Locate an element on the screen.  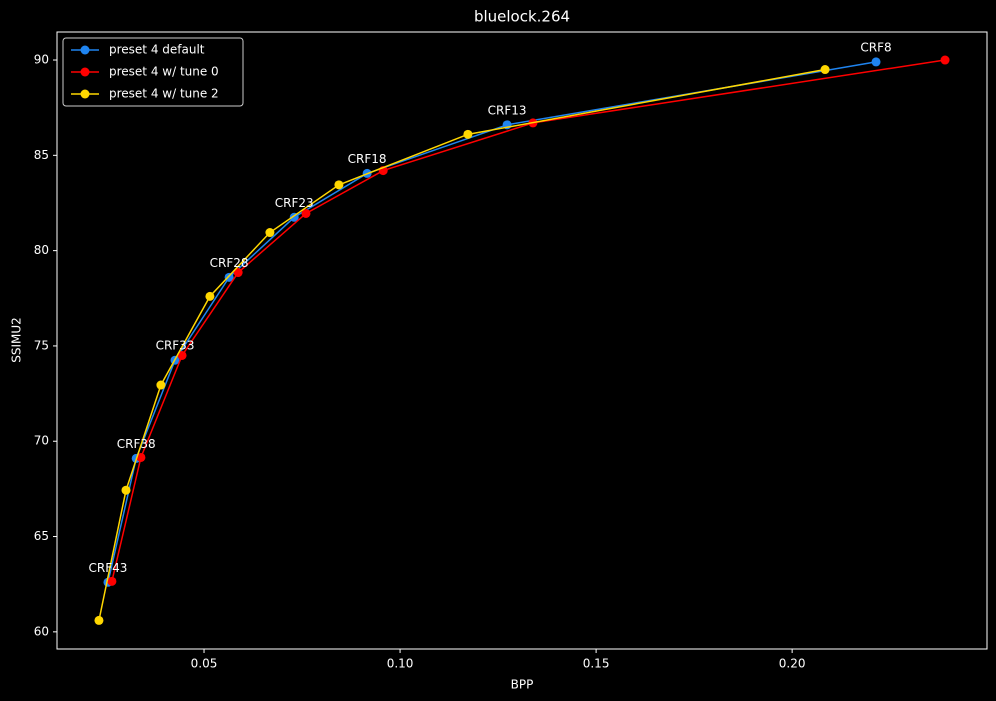
annotation: CRF28 is located at coordinates (229, 263).